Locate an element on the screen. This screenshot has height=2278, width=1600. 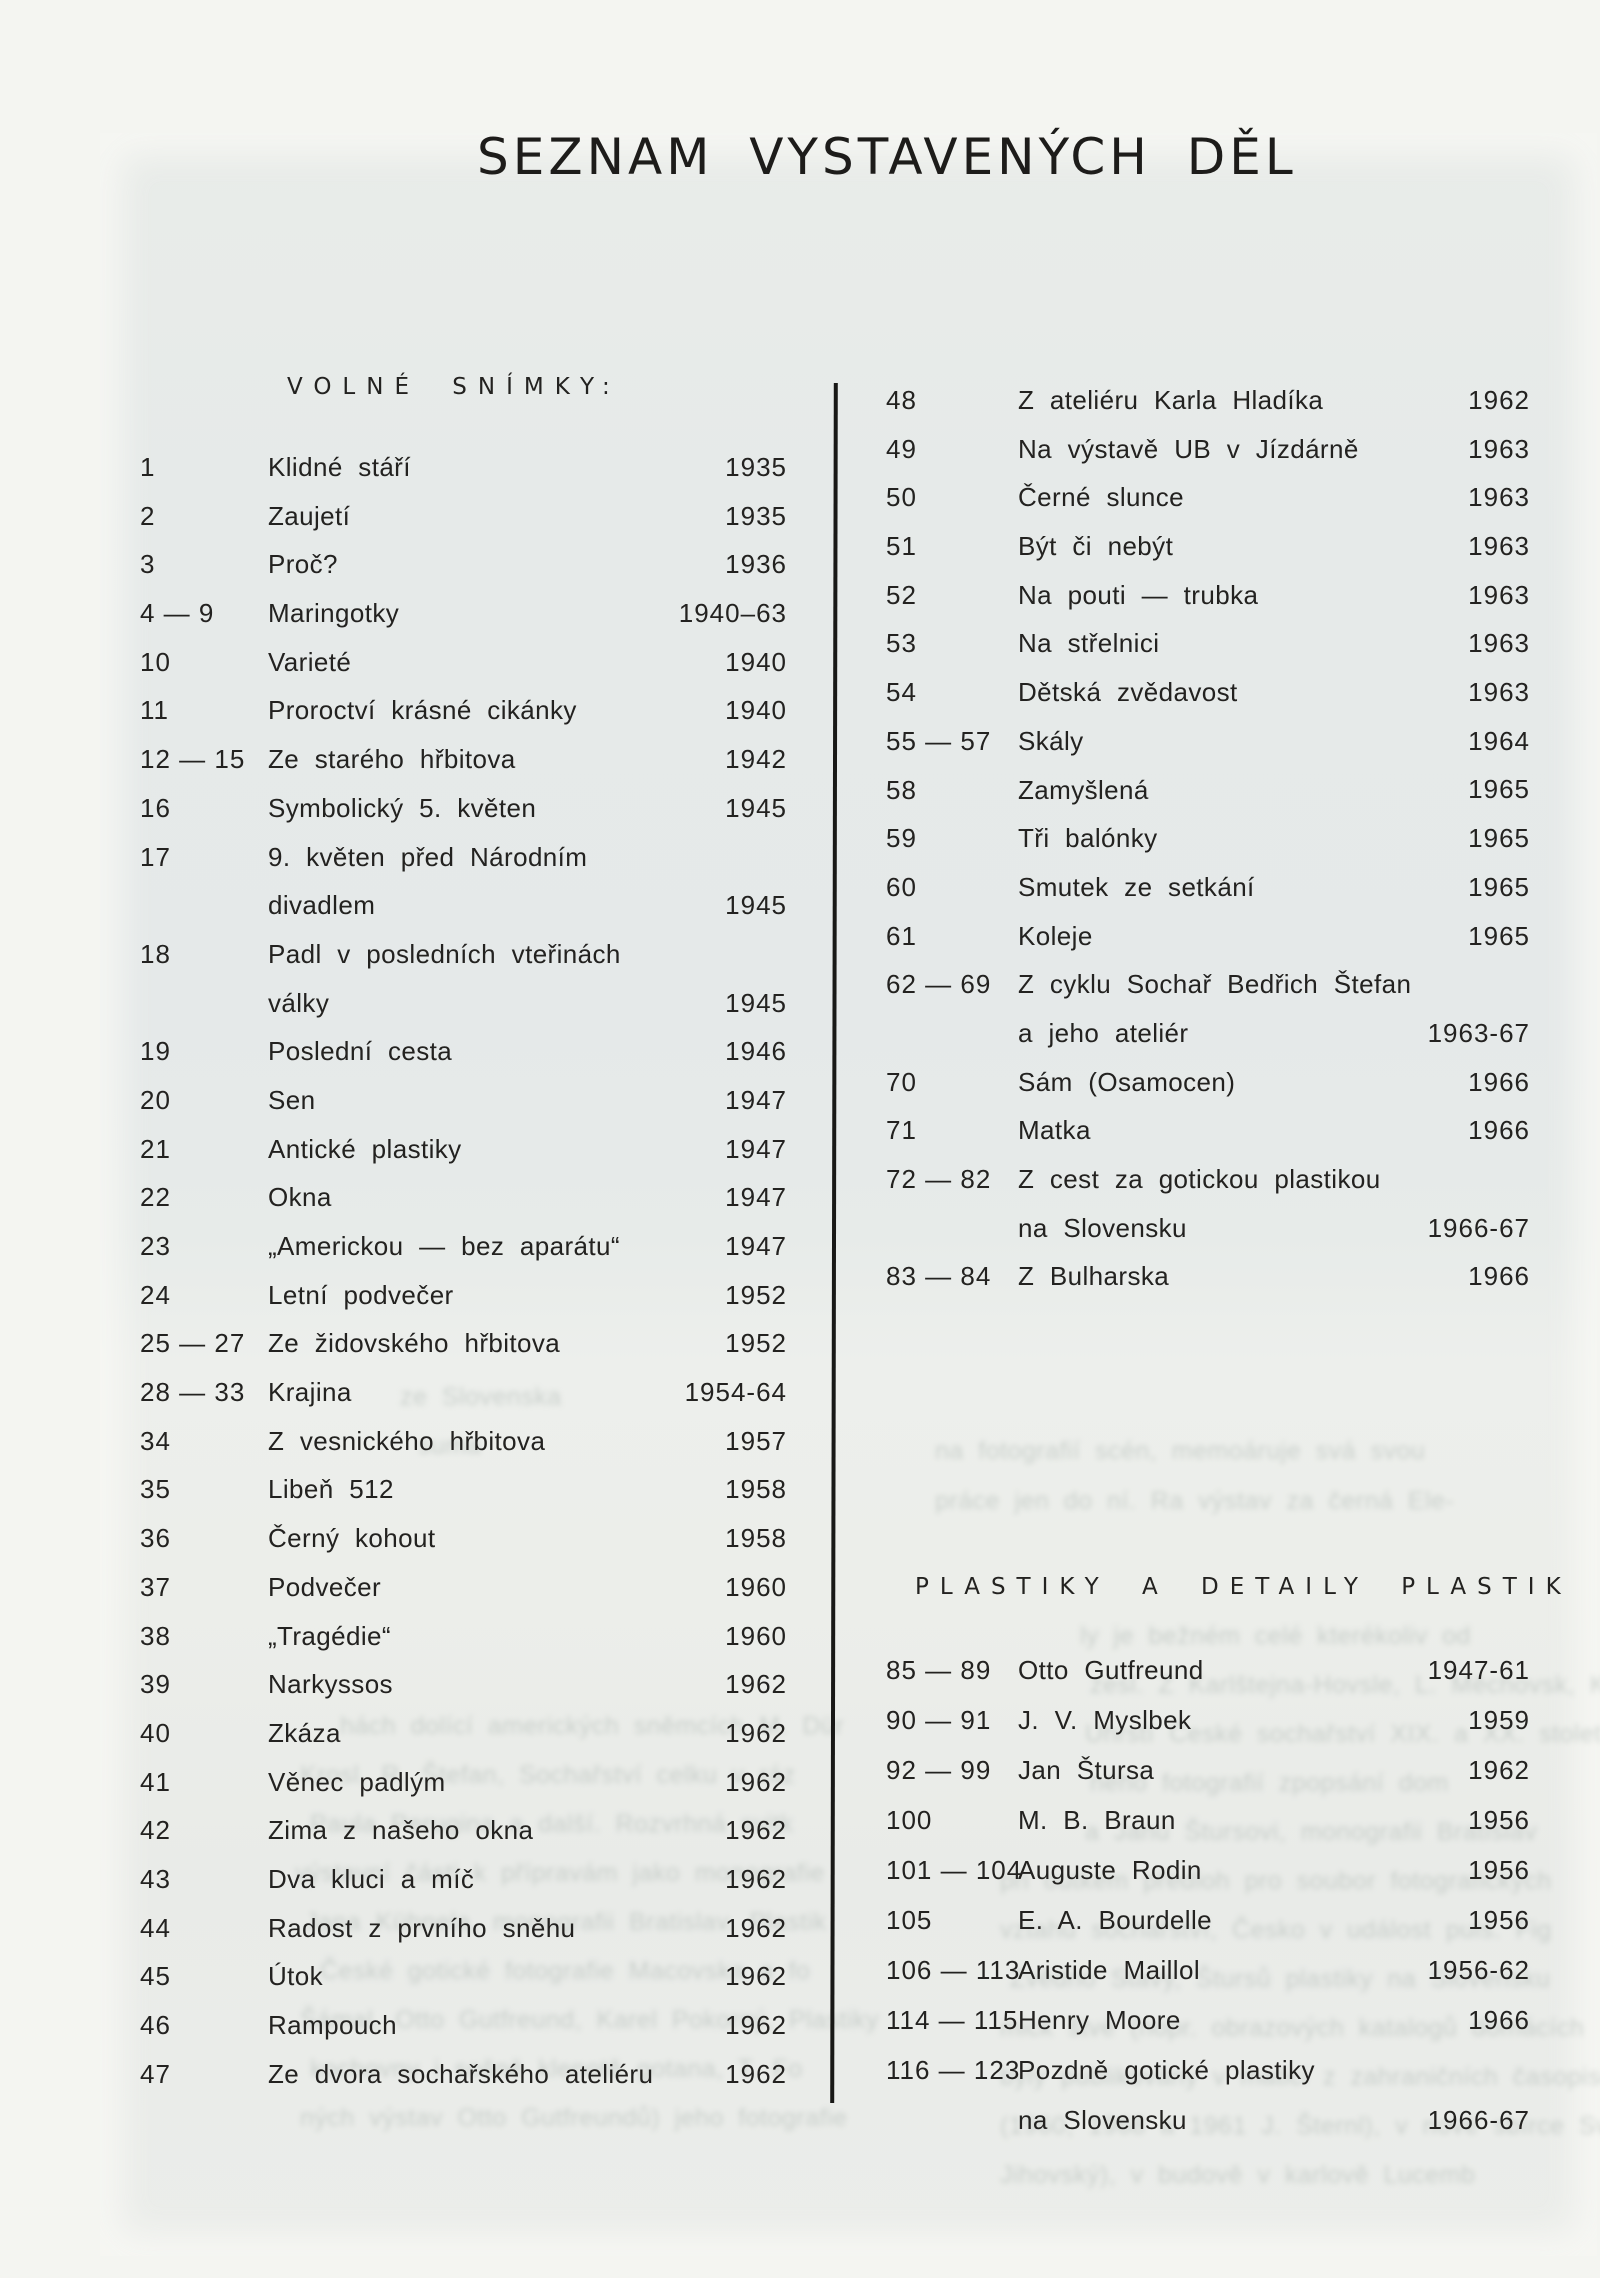
item-title: války is located at coordinates (299, 1002).